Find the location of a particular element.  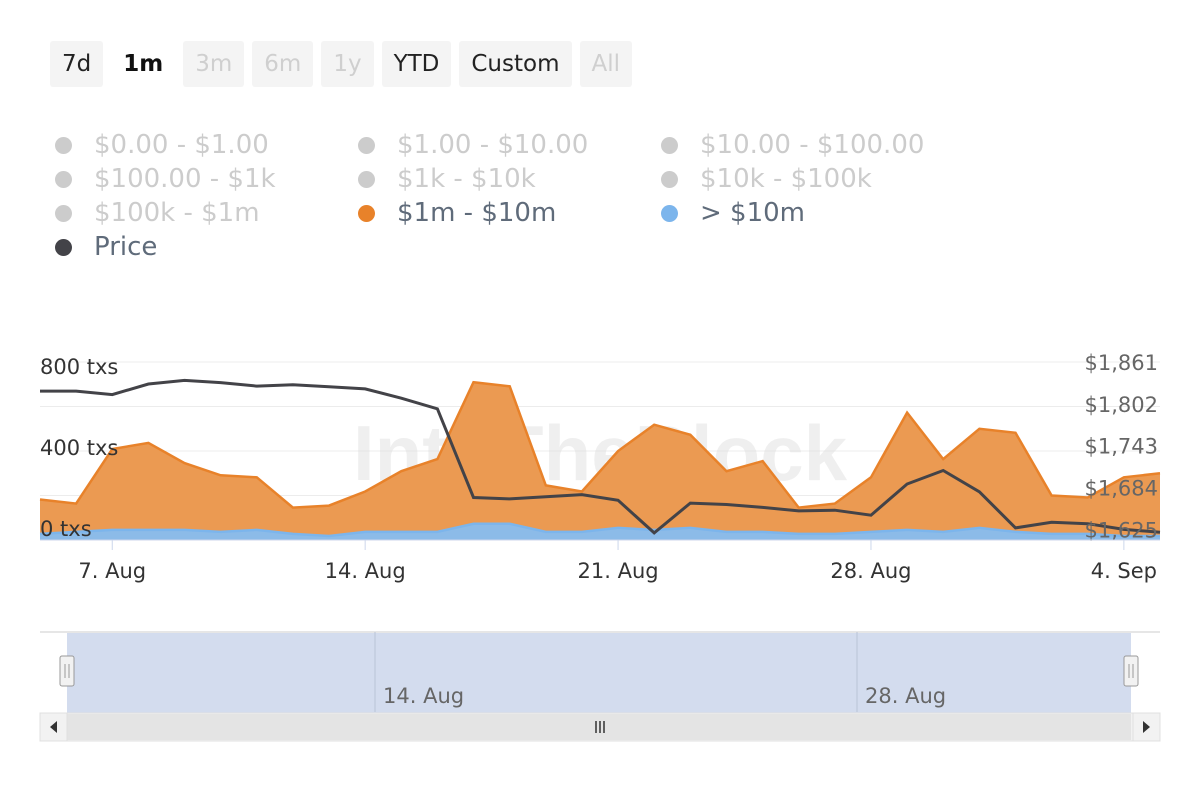

range-button-1m: 1m is located at coordinates (143, 64).